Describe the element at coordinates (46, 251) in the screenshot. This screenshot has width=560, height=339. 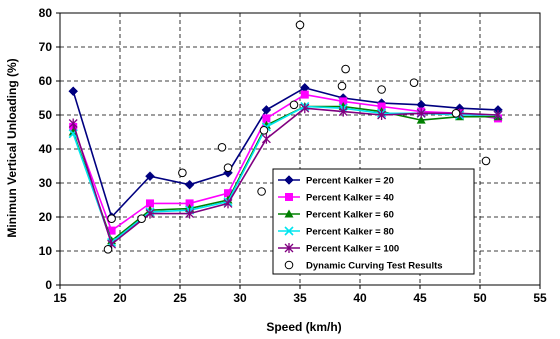
I see `y-tick-label: 10` at that location.